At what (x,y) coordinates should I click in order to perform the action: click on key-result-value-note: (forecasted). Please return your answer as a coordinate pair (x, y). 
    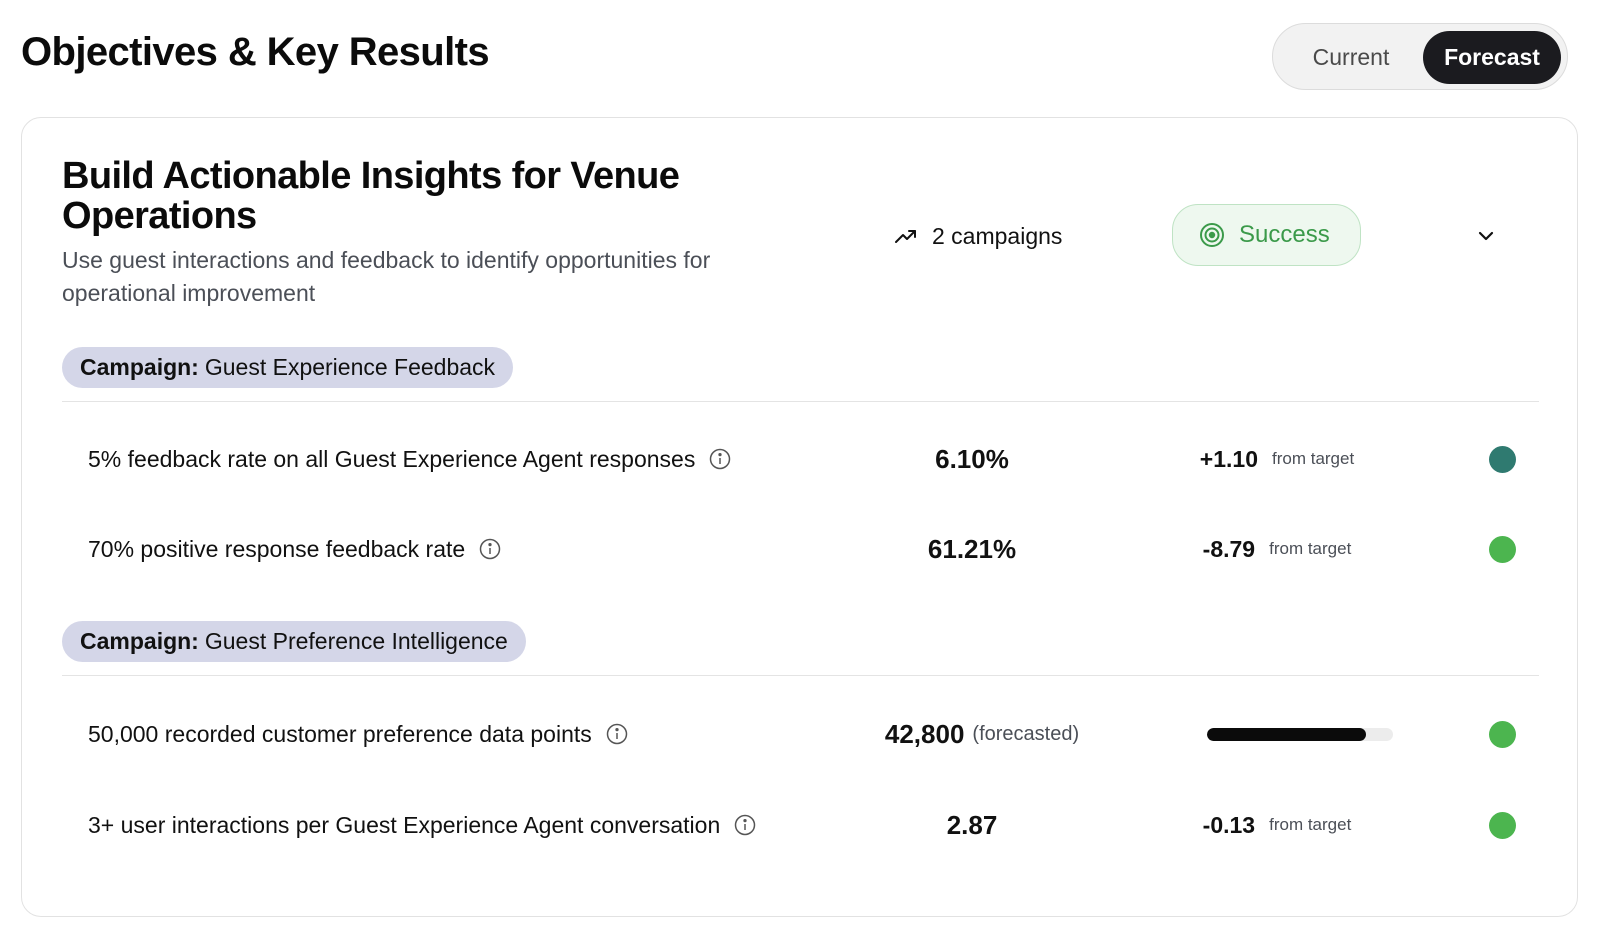
    Looking at the image, I should click on (1026, 733).